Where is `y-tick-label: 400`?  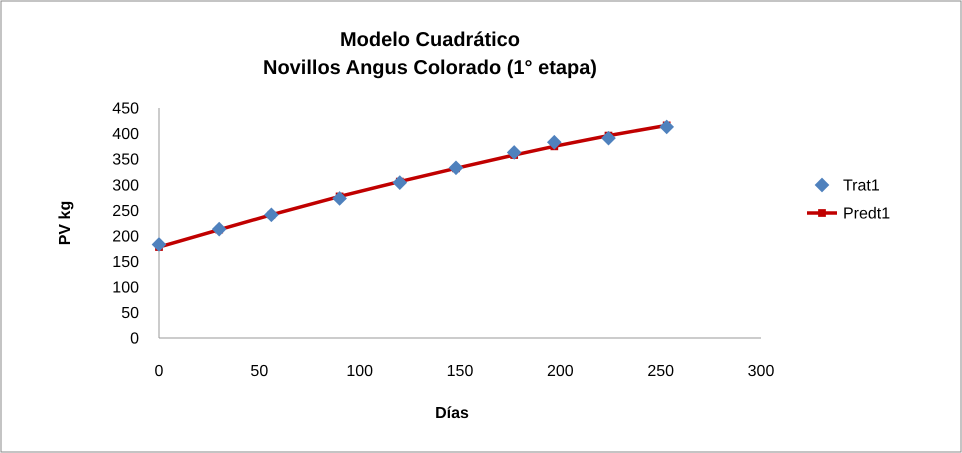
y-tick-label: 400 is located at coordinates (126, 135).